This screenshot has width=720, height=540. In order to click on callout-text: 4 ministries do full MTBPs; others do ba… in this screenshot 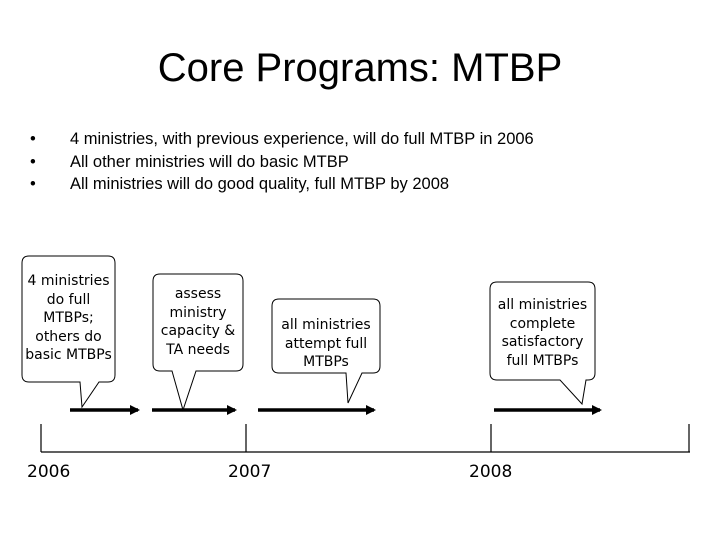, I will do `click(68, 318)`.